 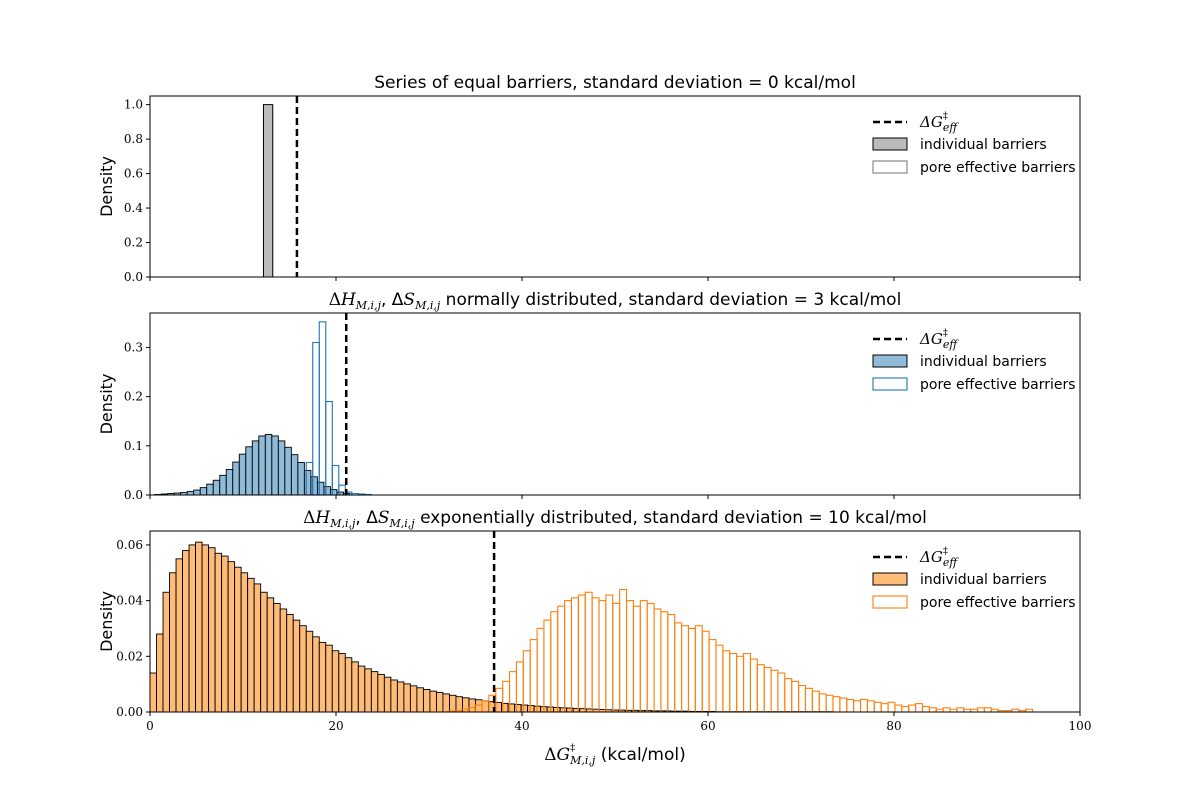 I want to click on legend-individual-swatch, so click(x=890, y=579).